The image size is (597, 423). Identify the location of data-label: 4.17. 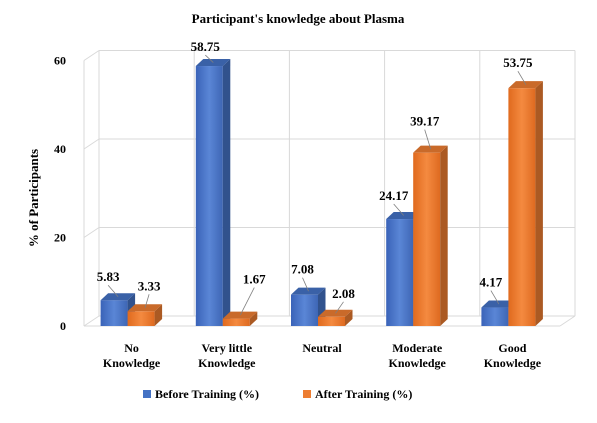
(491, 282).